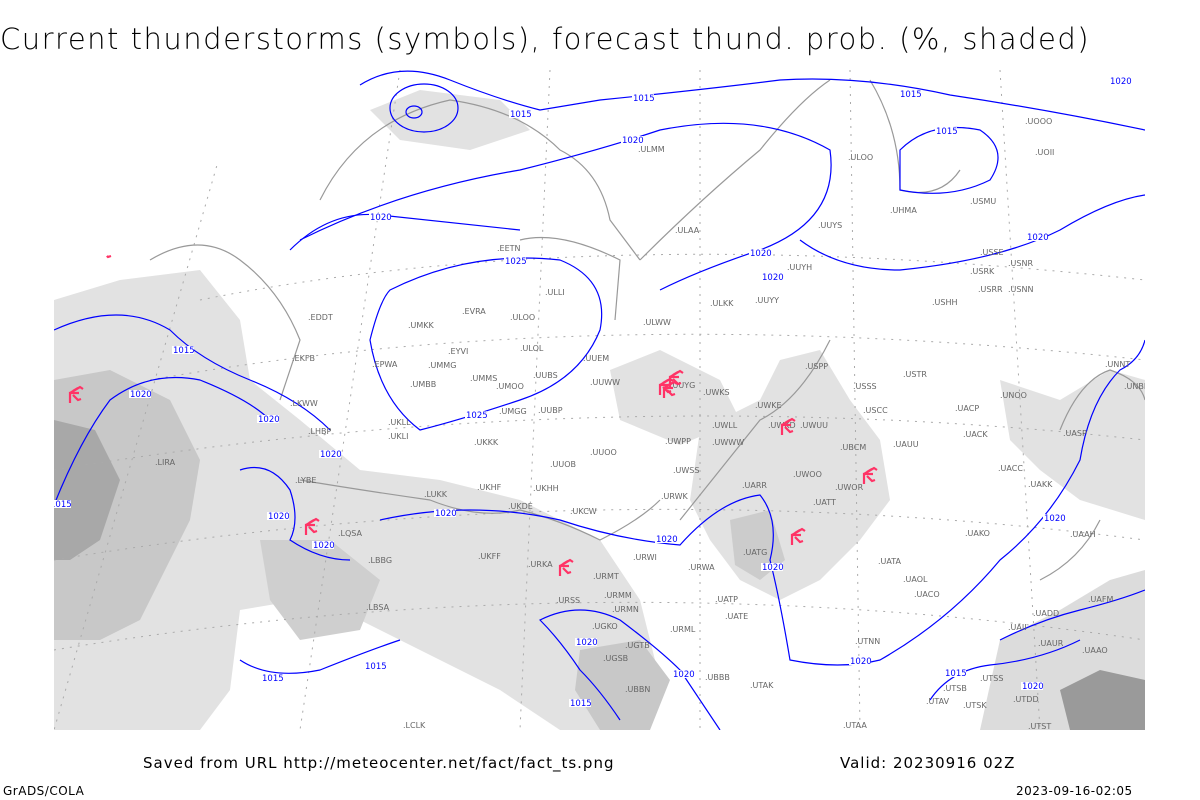  I want to click on station-label: .UACC, so click(1010, 468).